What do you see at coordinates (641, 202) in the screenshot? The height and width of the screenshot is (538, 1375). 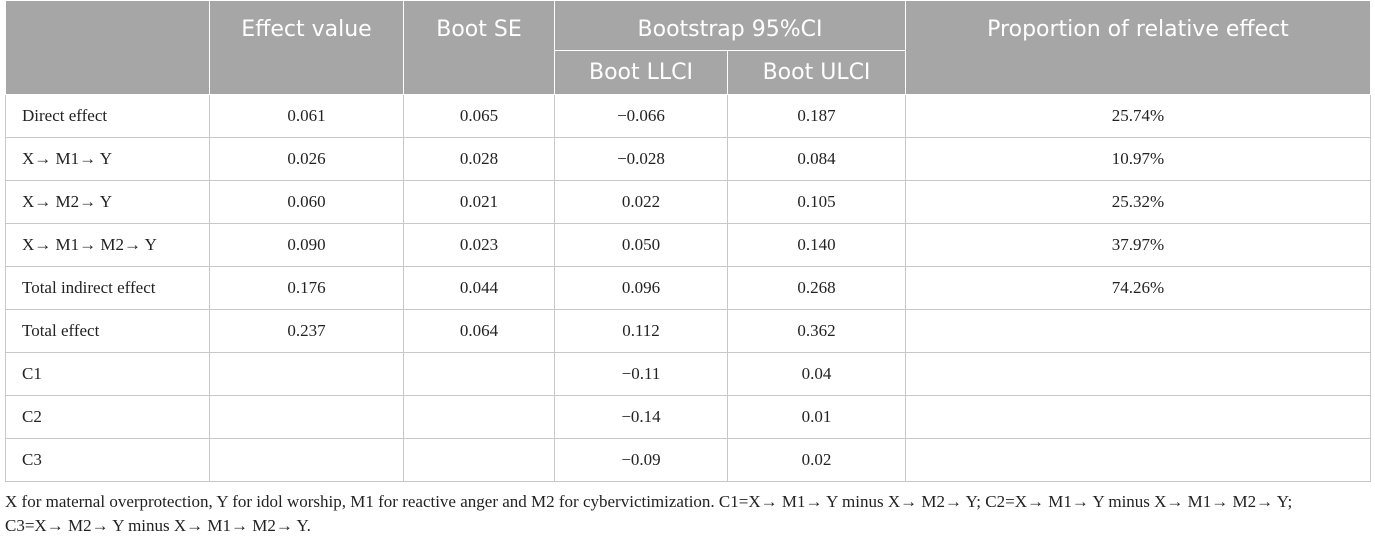 I see `boot-llci-cell: 0.022` at bounding box center [641, 202].